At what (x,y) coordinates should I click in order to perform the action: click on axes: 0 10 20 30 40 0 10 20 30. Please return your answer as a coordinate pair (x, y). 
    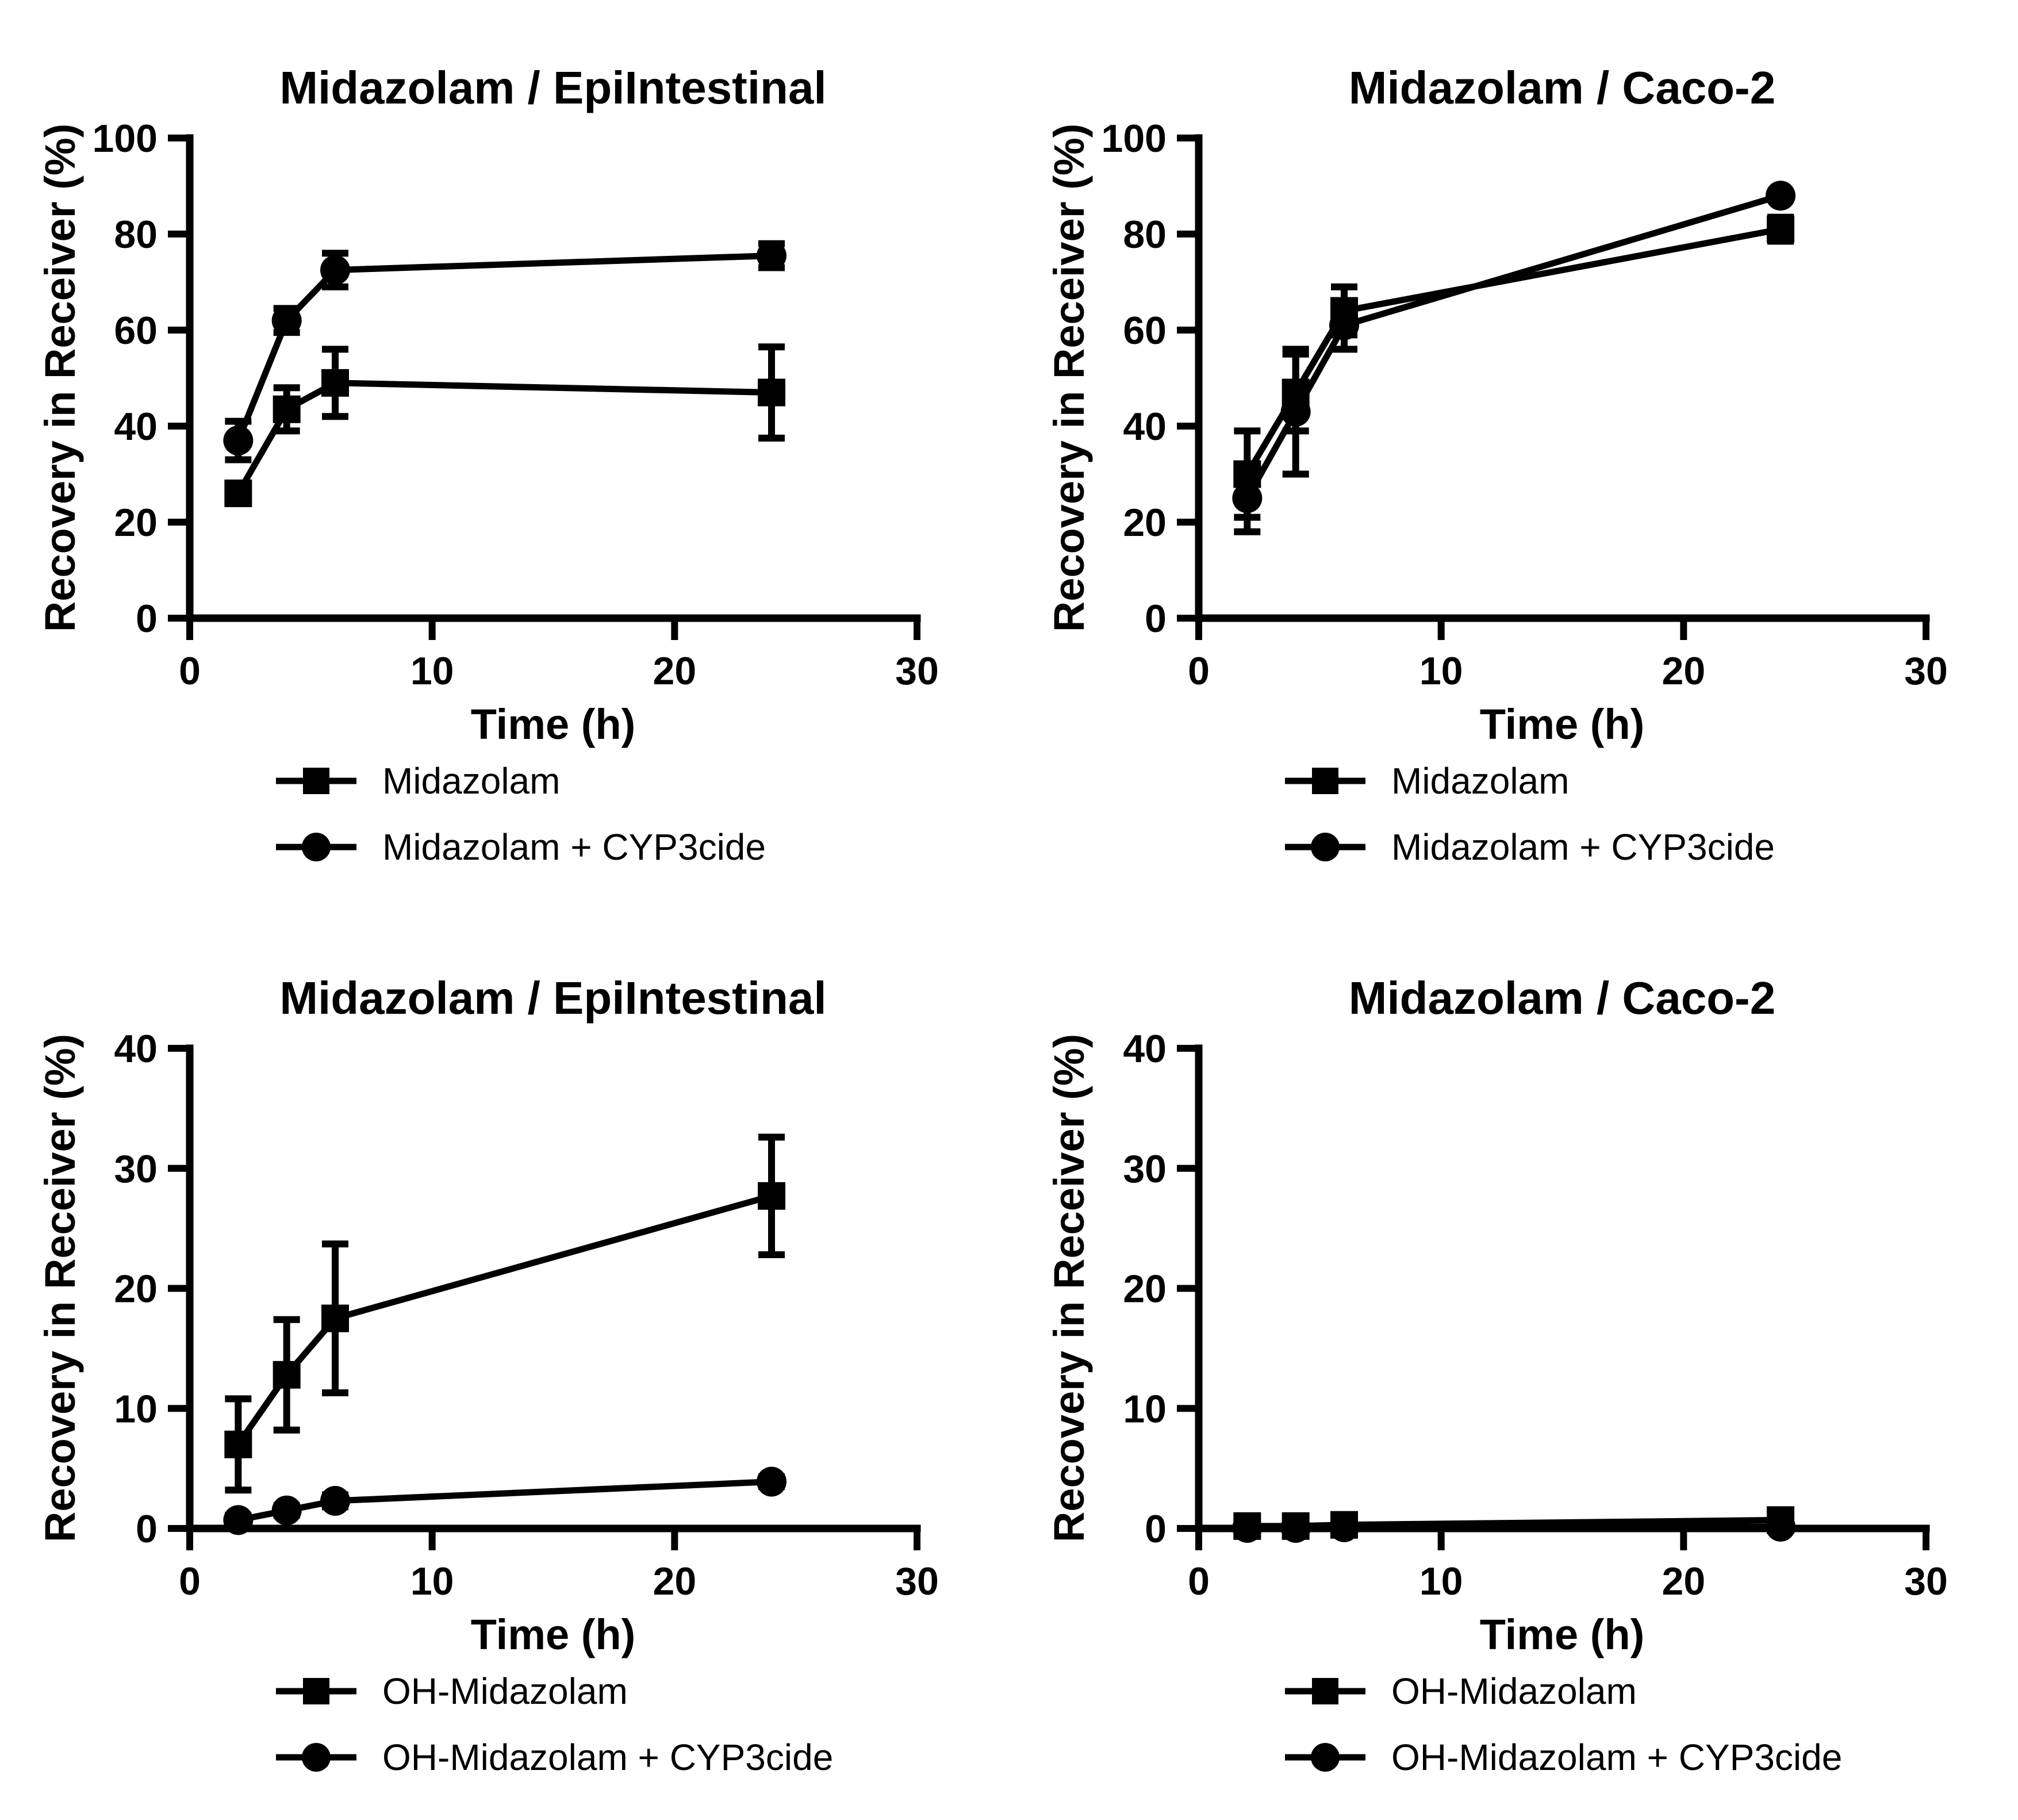
    Looking at the image, I should click on (526, 1315).